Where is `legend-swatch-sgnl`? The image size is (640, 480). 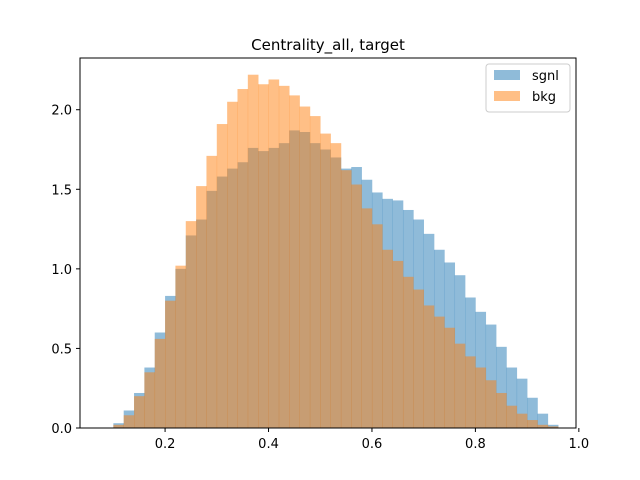 legend-swatch-sgnl is located at coordinates (507, 75).